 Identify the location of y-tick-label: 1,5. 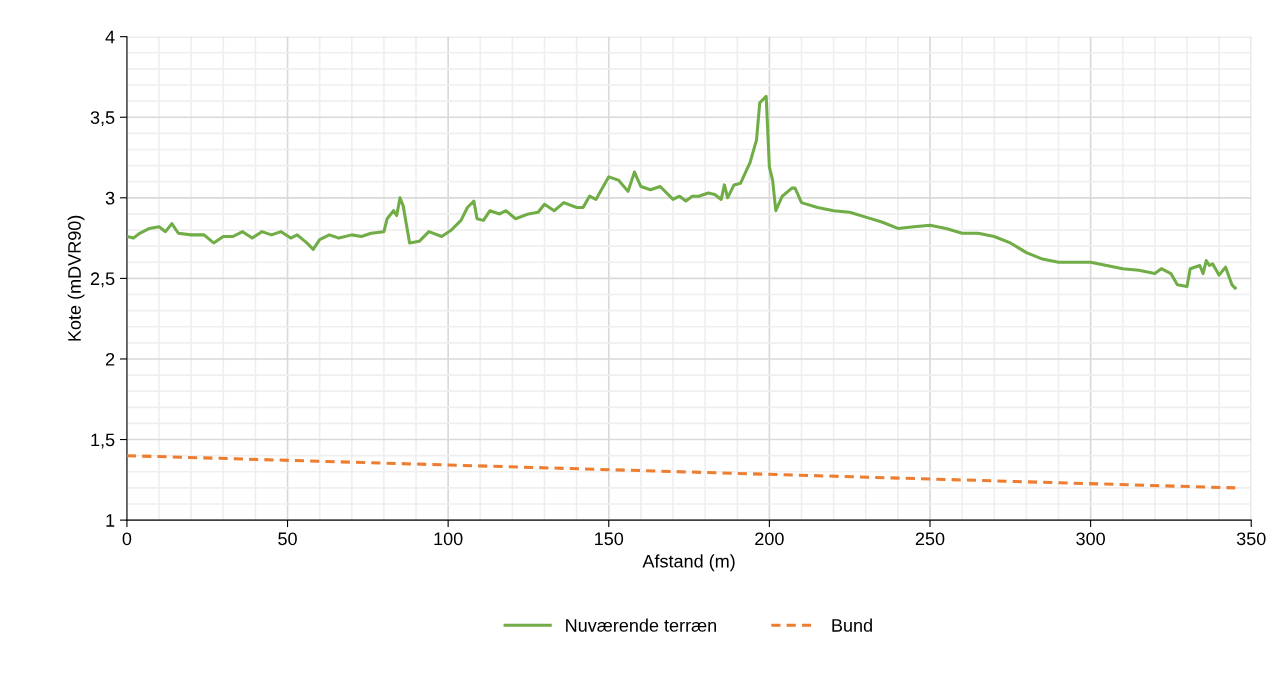
(103, 441).